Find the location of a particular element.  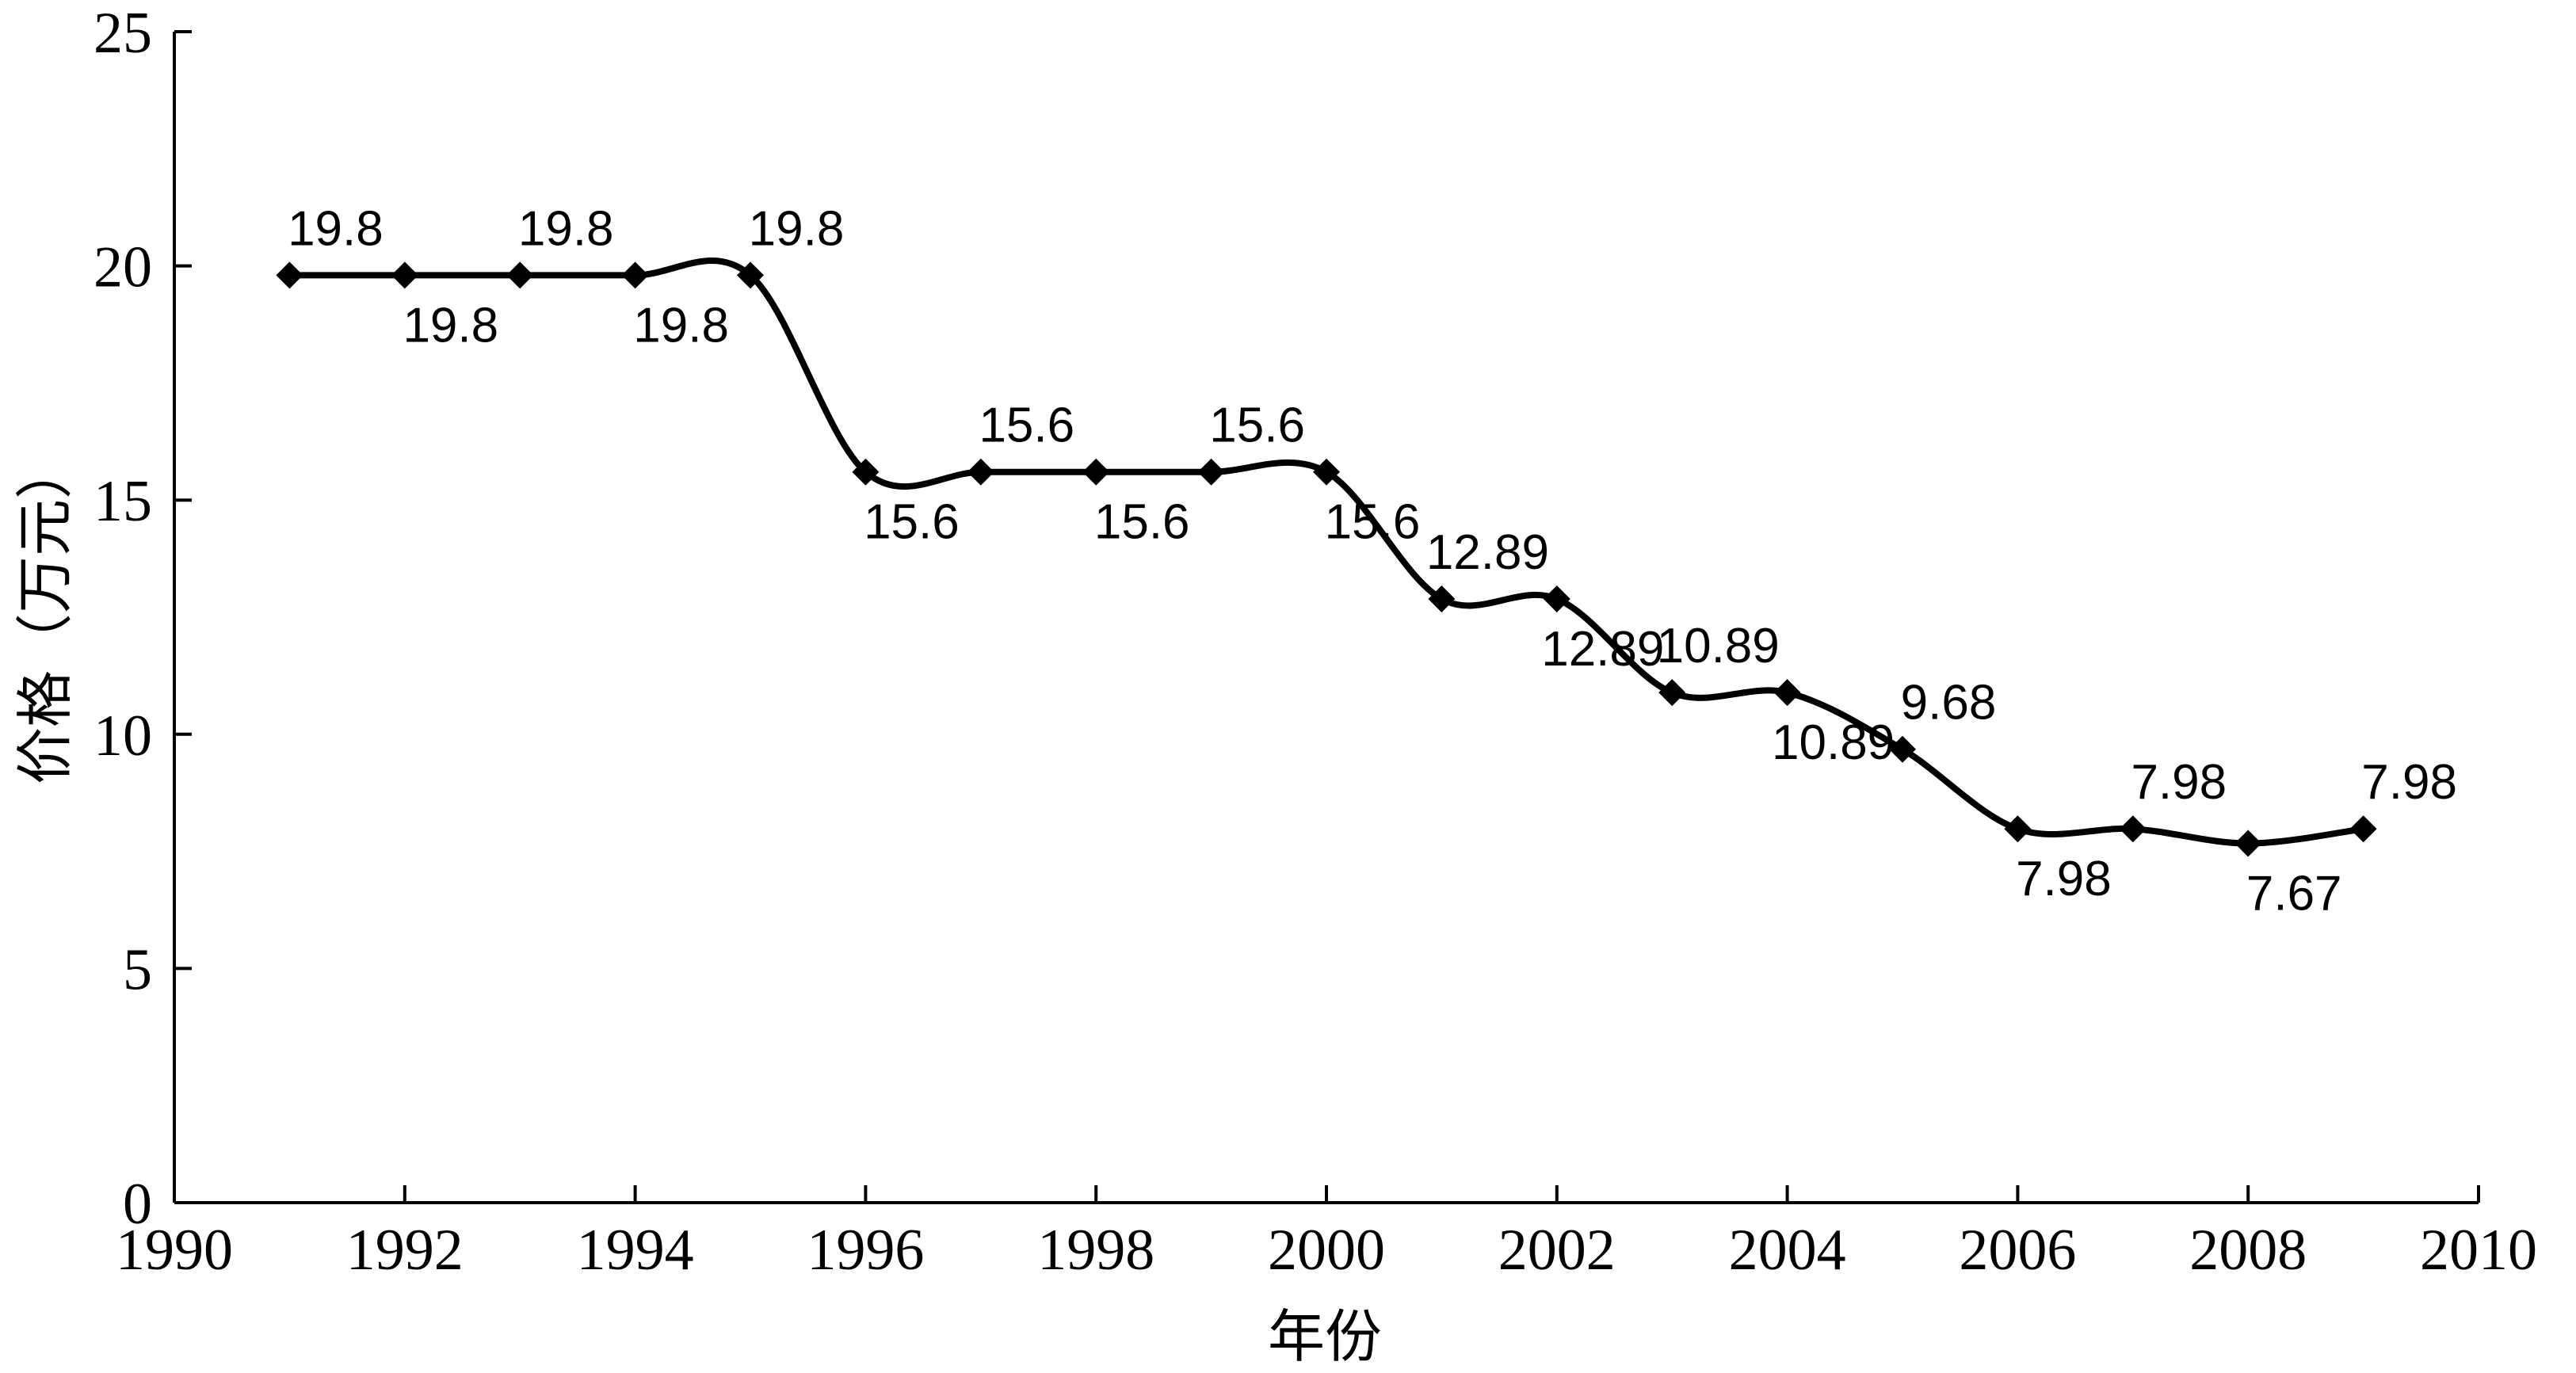

x-tick-label: 1992 is located at coordinates (405, 1250).